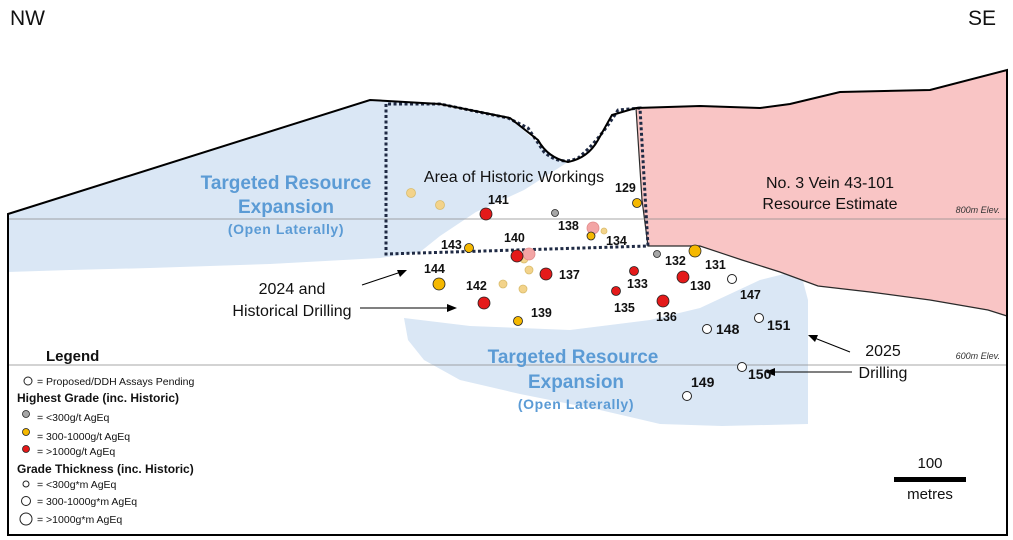 The image size is (1013, 540). I want to click on drill-hole-150-marker, so click(742, 367).